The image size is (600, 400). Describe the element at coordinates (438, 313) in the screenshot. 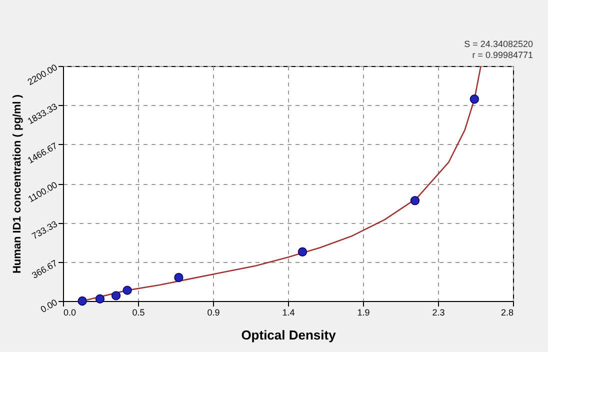

I see `x-tick-label: 2.3` at that location.